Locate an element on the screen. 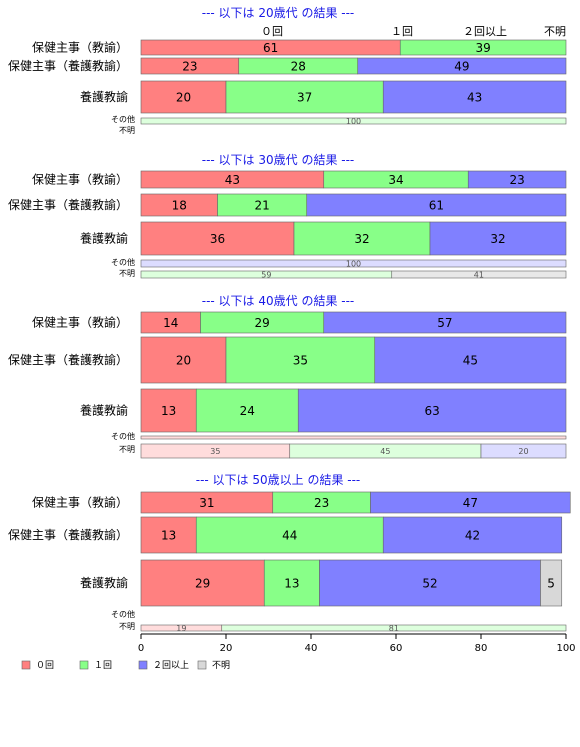 This screenshot has width=580, height=747. data-label: 32 is located at coordinates (361, 239).